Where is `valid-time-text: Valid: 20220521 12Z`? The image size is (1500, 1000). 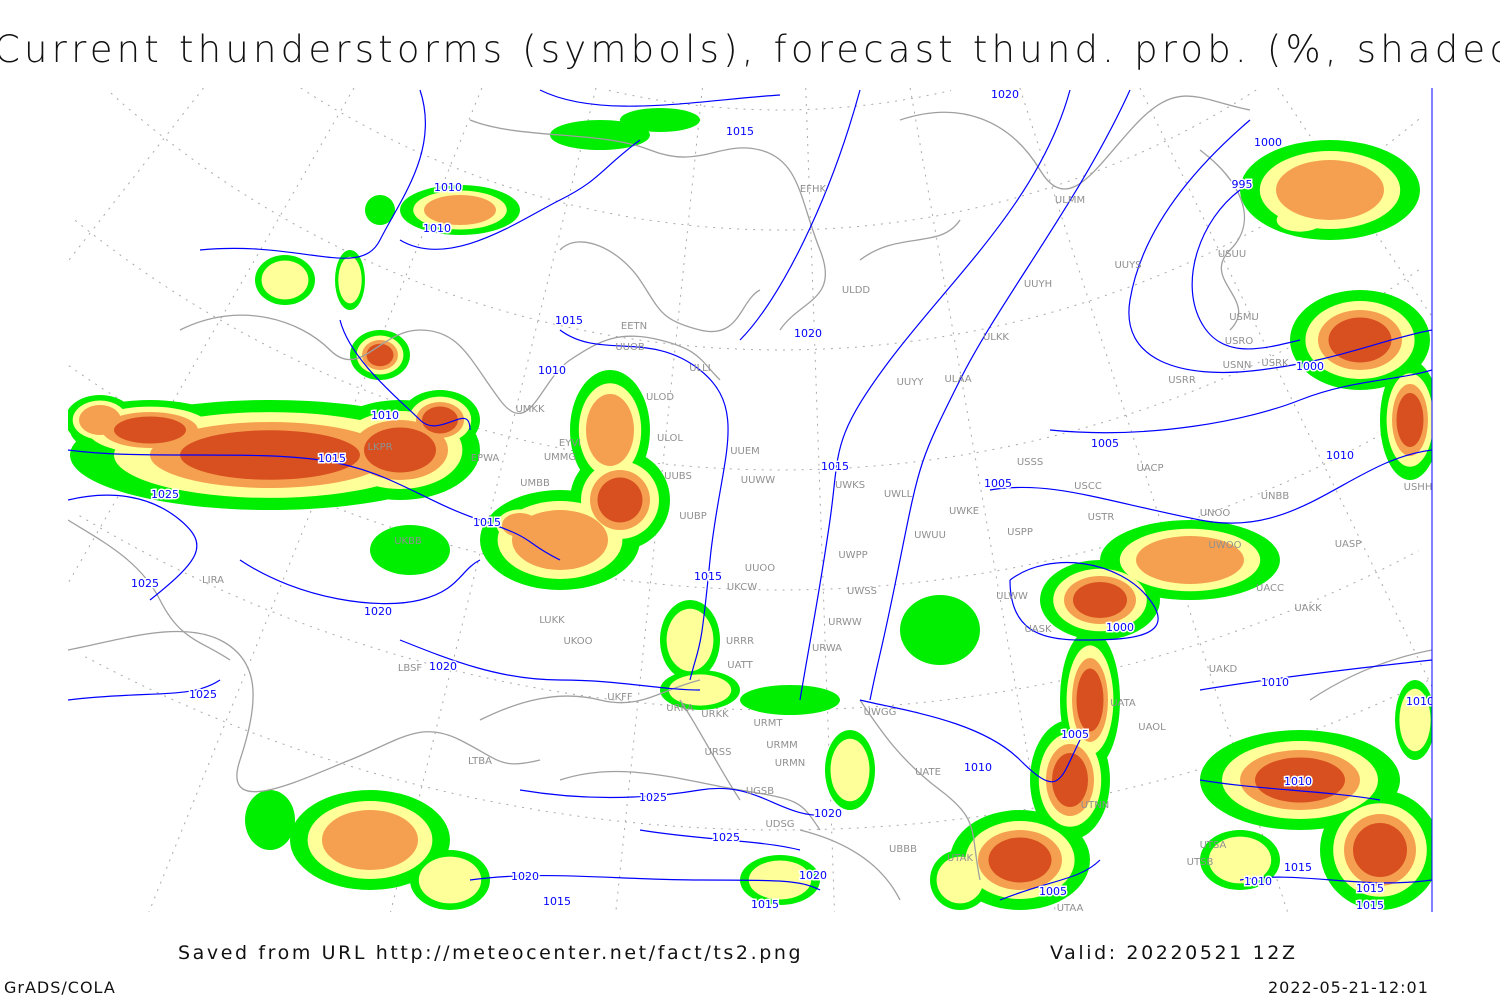
valid-time-text: Valid: 20220521 12Z is located at coordinates (1174, 953).